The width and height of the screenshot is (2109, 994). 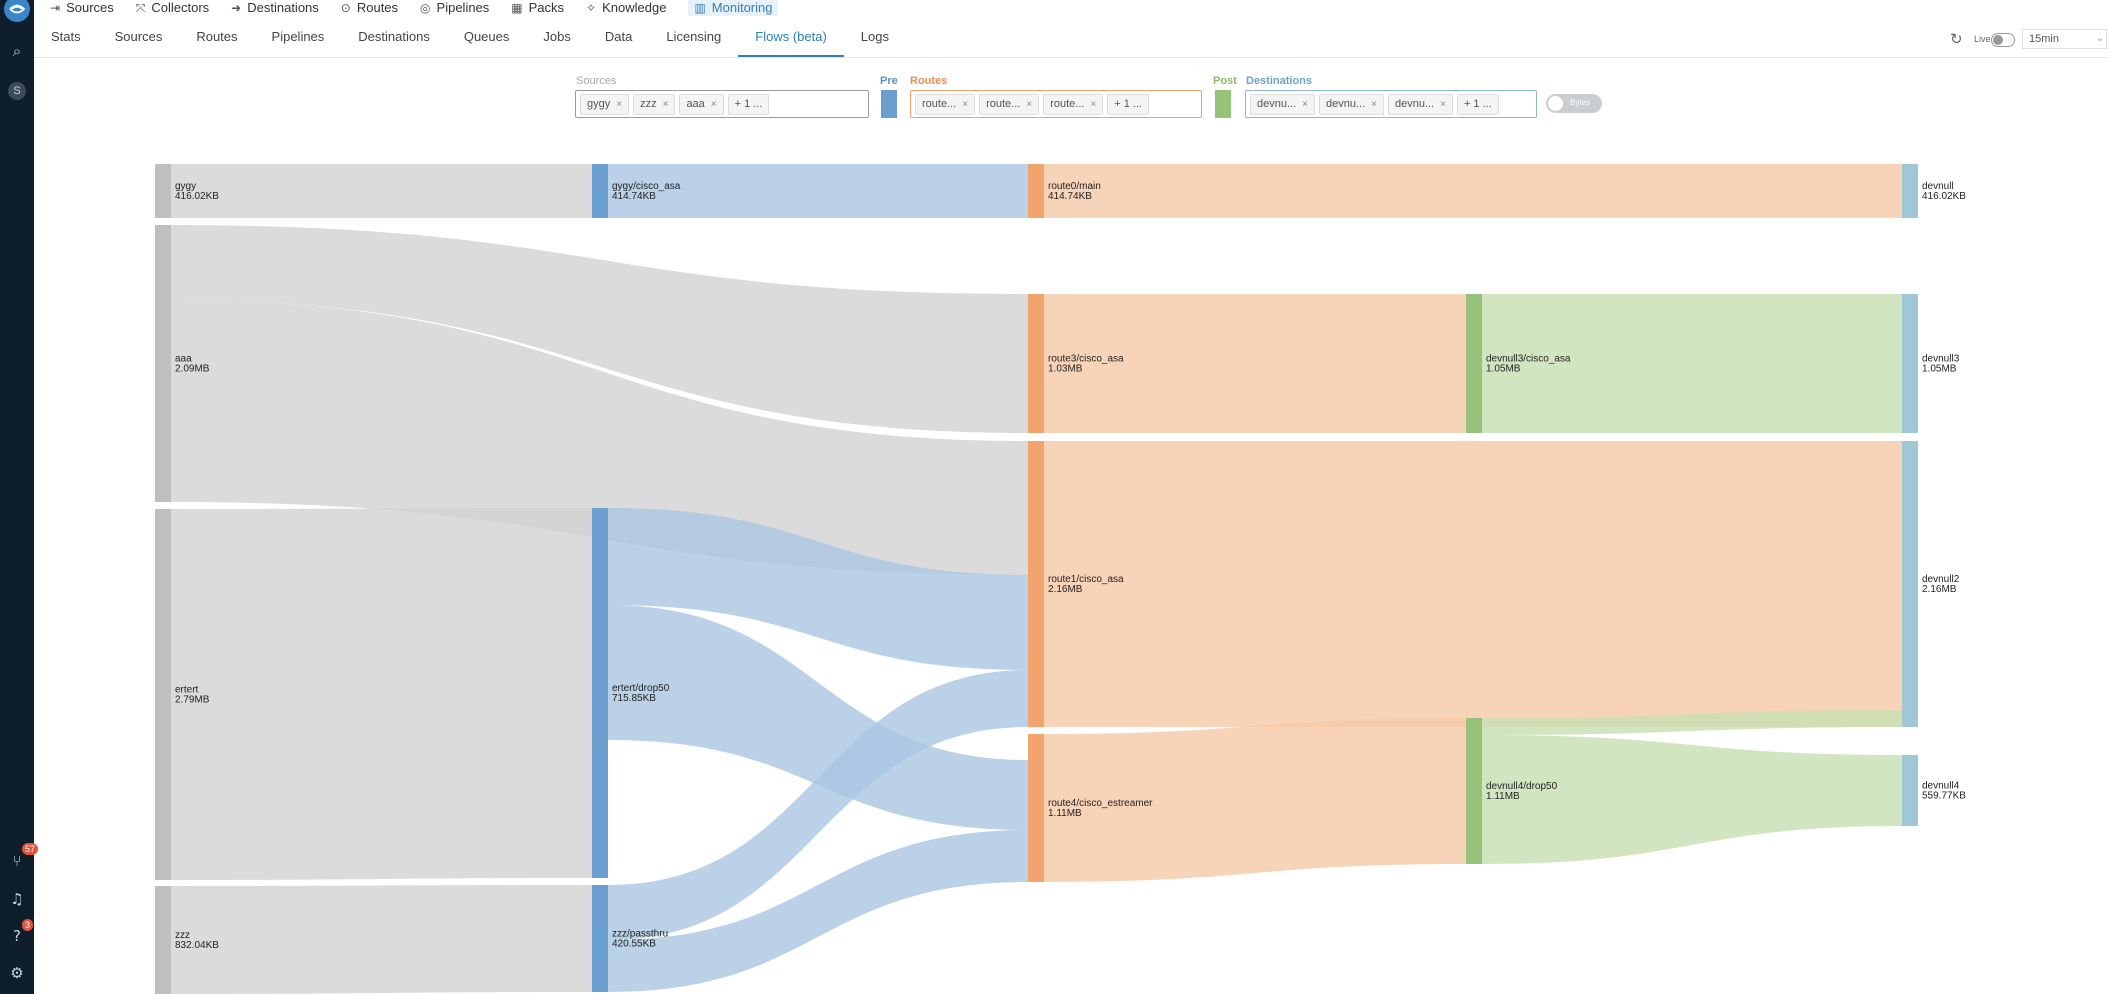 I want to click on app-logo, so click(x=17, y=11).